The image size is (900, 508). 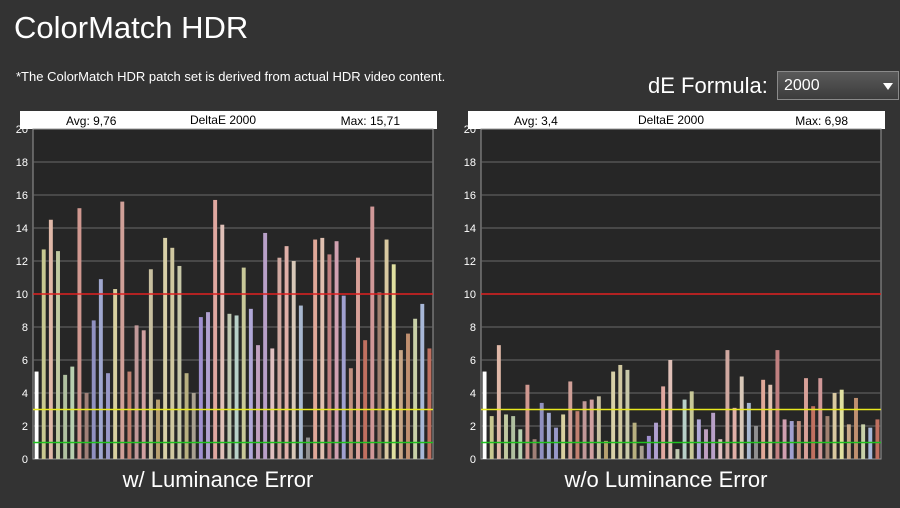 What do you see at coordinates (888, 86) in the screenshot?
I see `chevron-down-icon` at bounding box center [888, 86].